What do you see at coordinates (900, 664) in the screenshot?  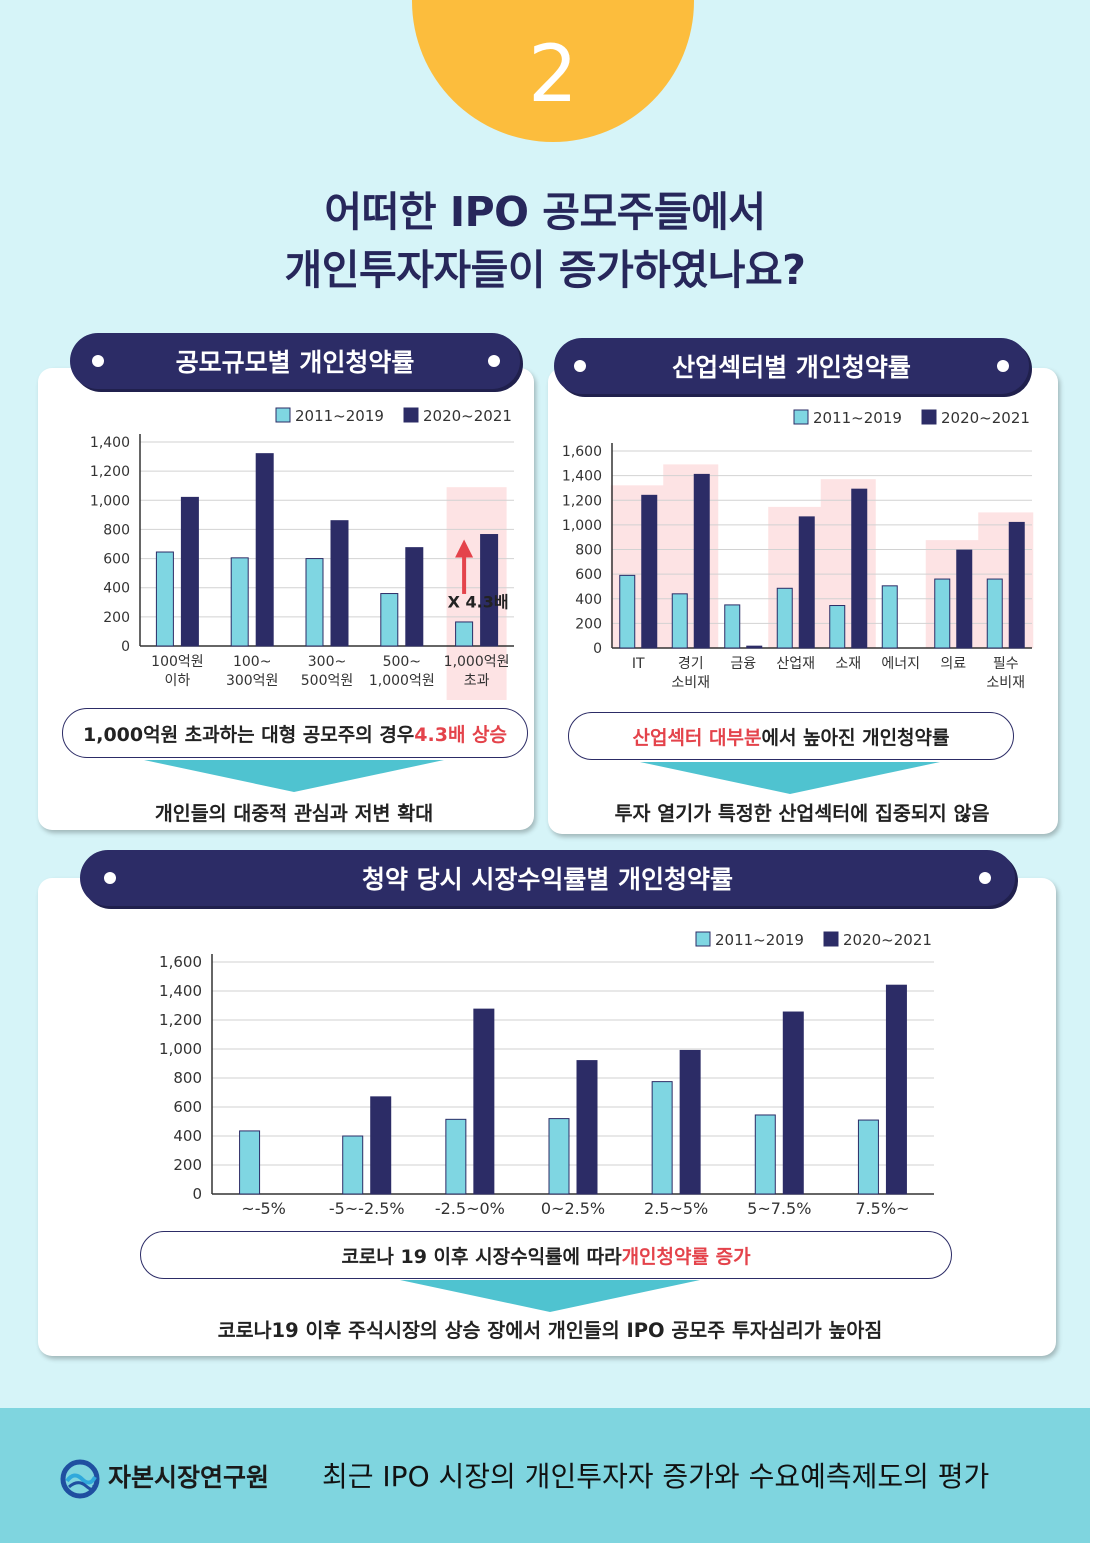 I see `x-category-label: 에너지` at bounding box center [900, 664].